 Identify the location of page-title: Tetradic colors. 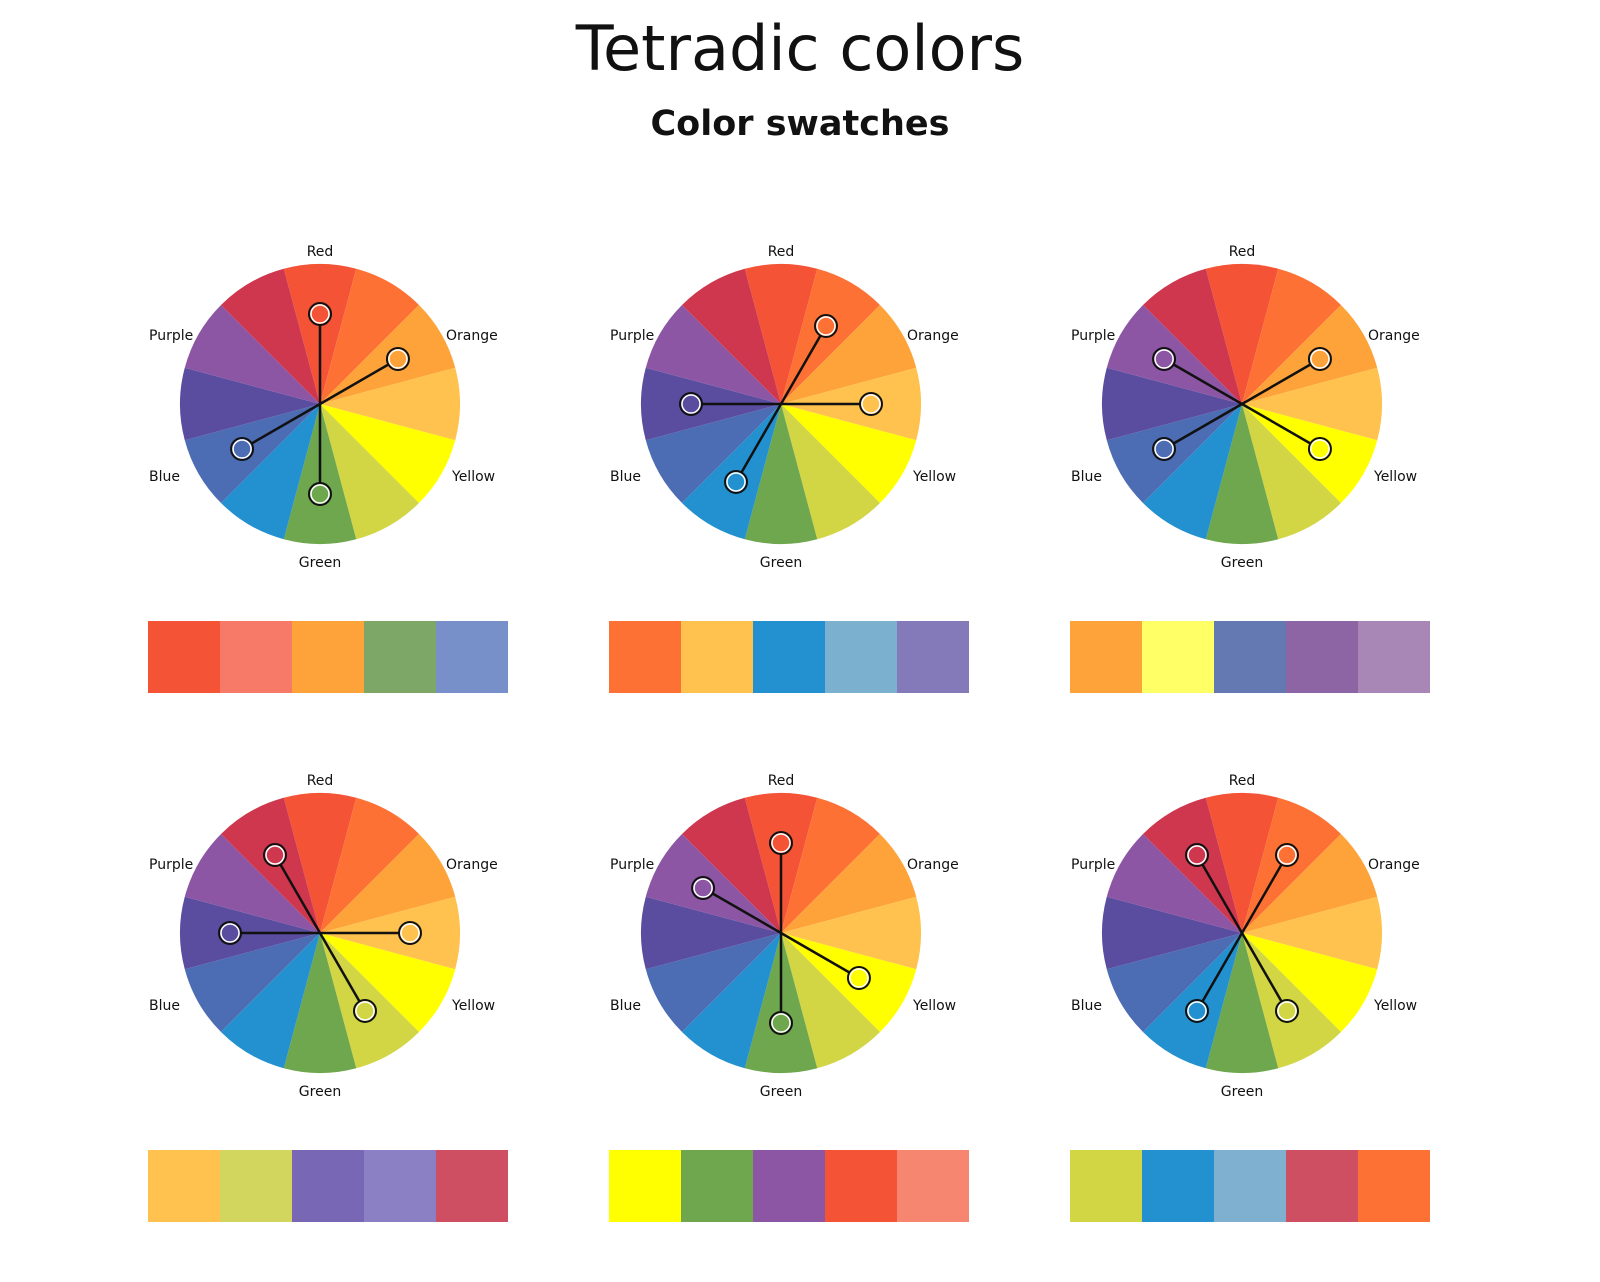
(800, 48).